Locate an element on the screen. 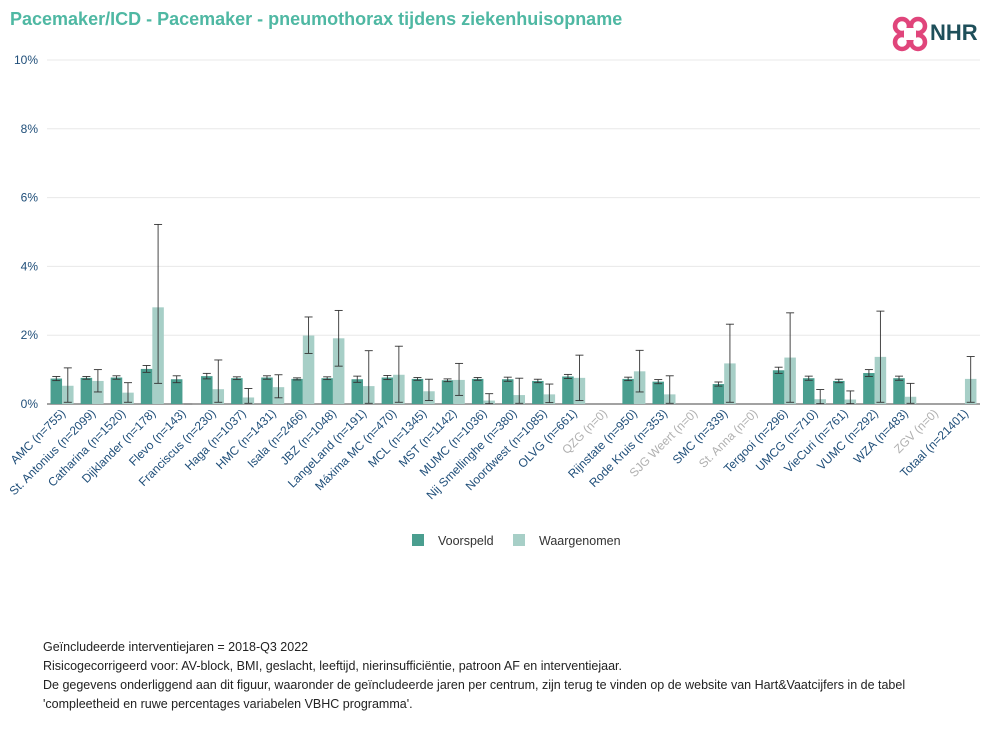 This screenshot has height=744, width=992. y-tick-label: 2% is located at coordinates (30, 335).